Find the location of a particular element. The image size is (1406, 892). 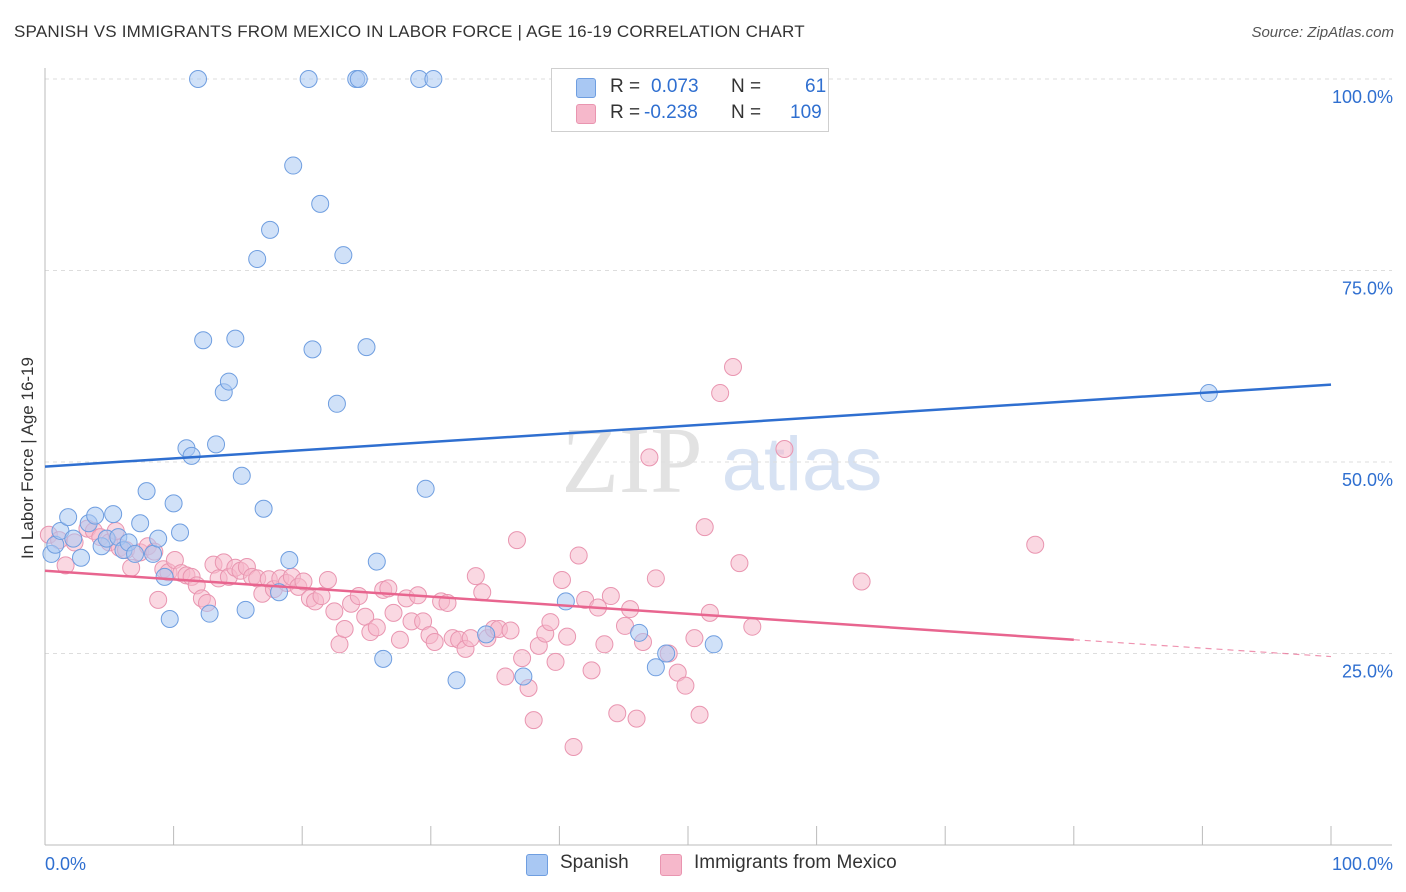

y-tick-label: 75.0% is located at coordinates (1367, 289).